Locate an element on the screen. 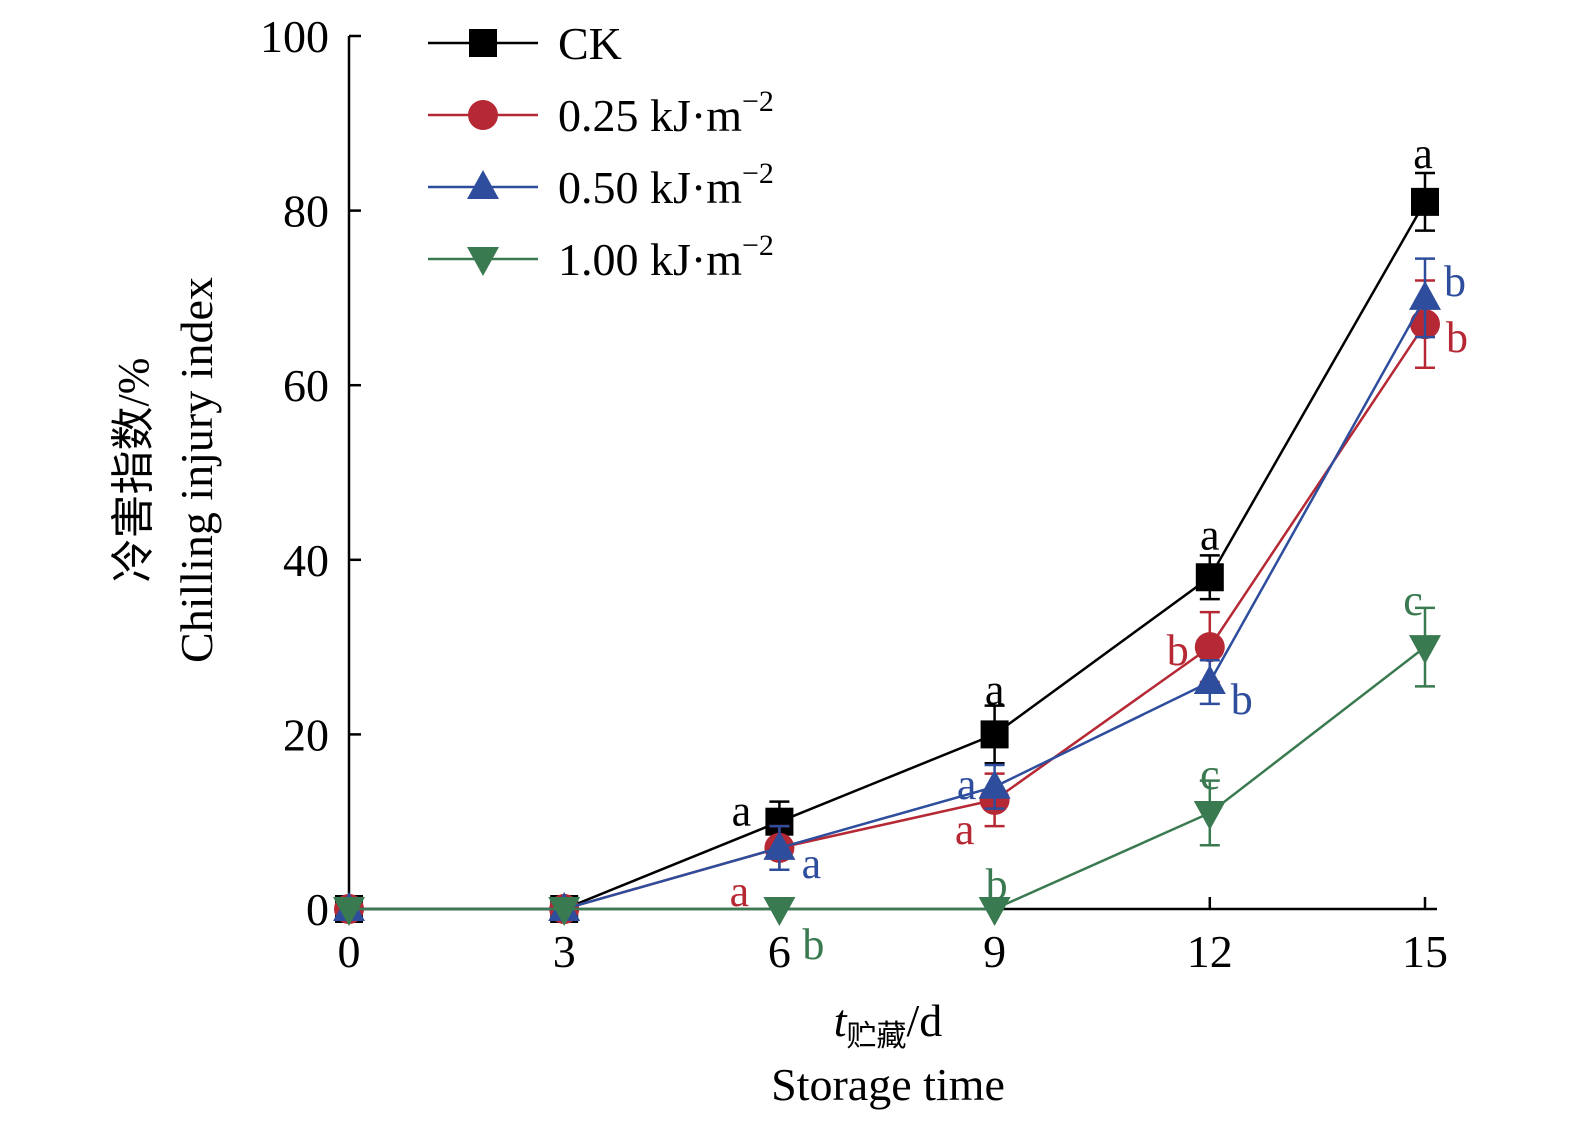  x-tick-label: 3 is located at coordinates (564, 951).